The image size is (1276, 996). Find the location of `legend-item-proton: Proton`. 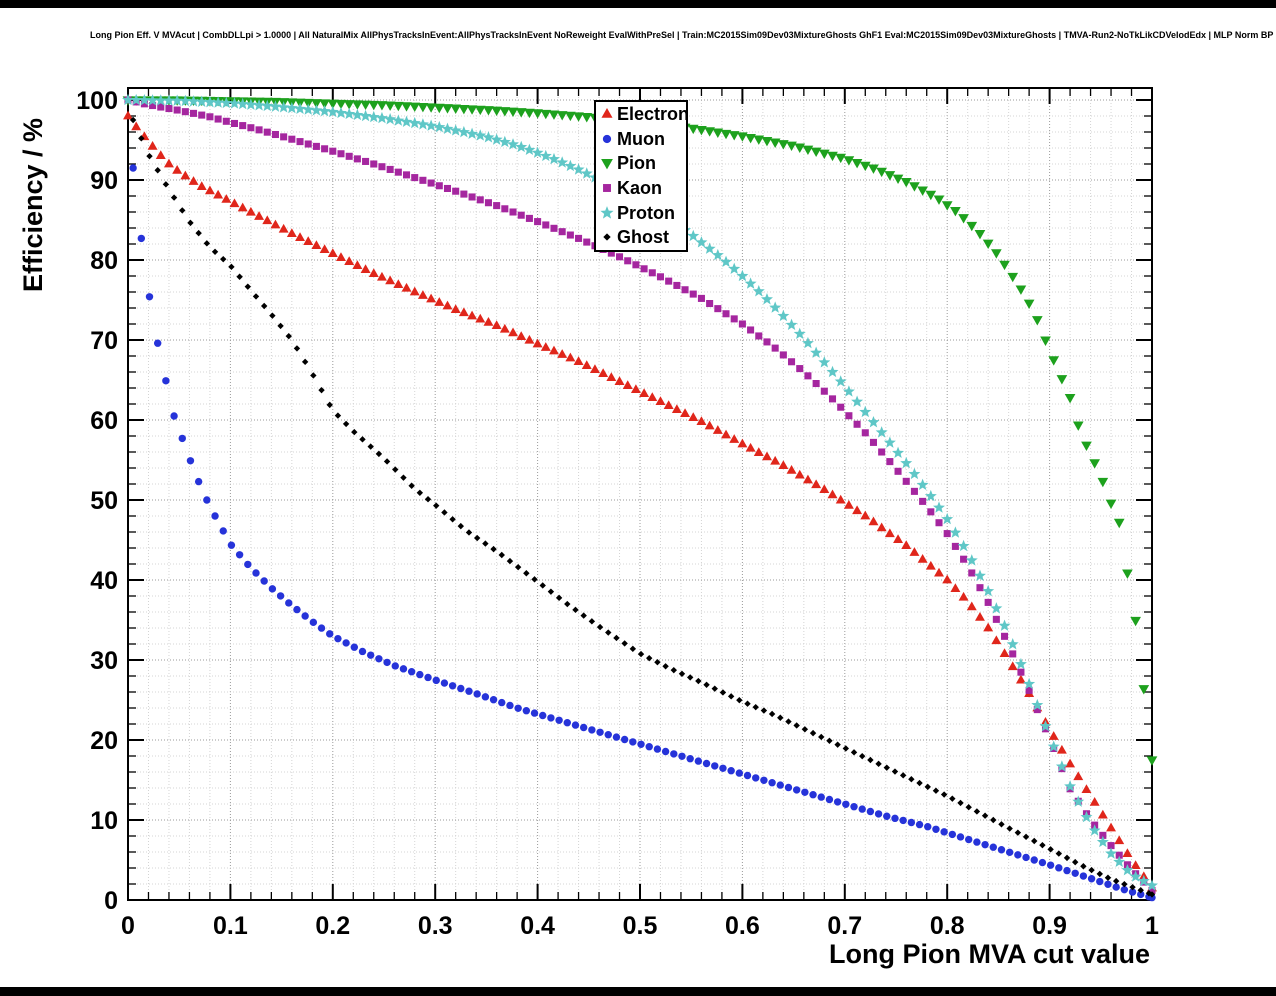

legend-item-proton: Proton is located at coordinates (641, 212).